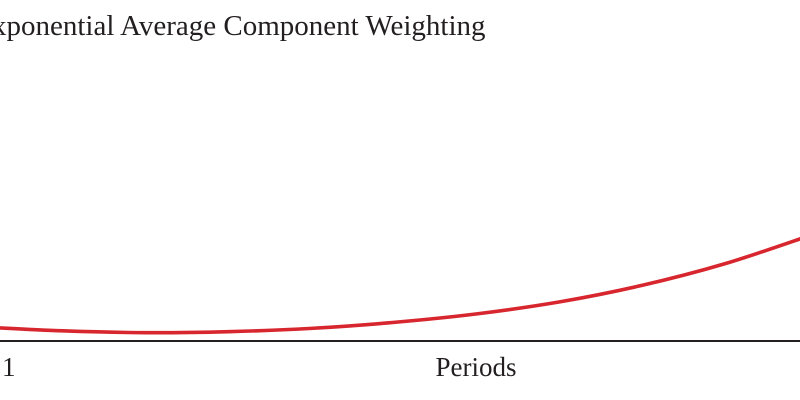 The height and width of the screenshot is (400, 800). Describe the element at coordinates (476, 367) in the screenshot. I see `x-axis-label: Periods` at that location.